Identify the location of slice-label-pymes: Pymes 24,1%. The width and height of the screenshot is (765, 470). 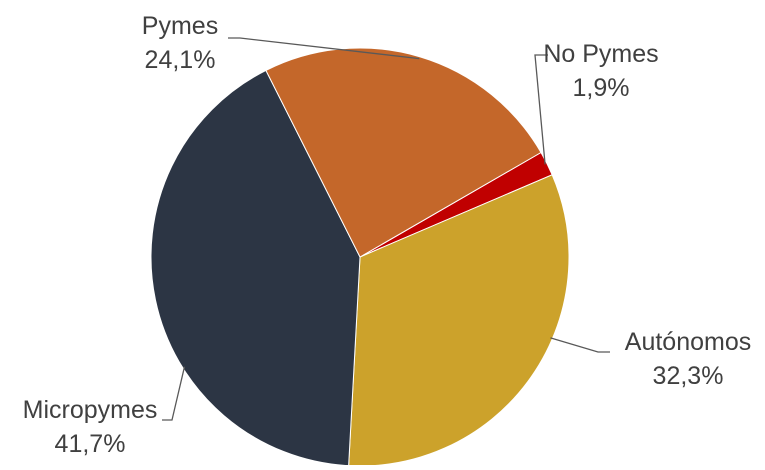
(180, 43).